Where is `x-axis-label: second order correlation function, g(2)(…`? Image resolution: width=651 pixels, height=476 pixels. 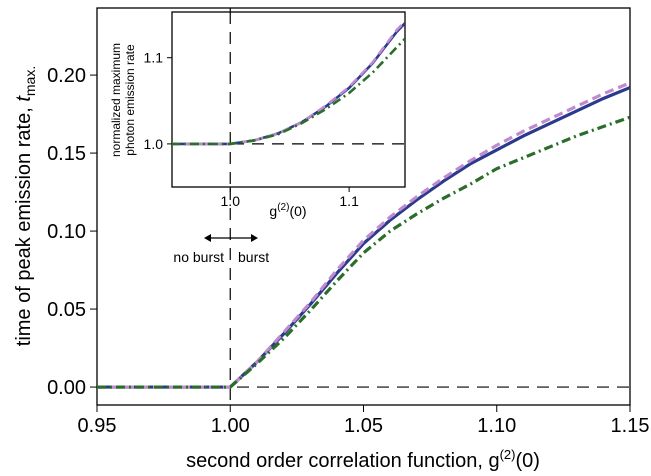 x-axis-label: second order correlation function, g(2)(… is located at coordinates (363, 459).